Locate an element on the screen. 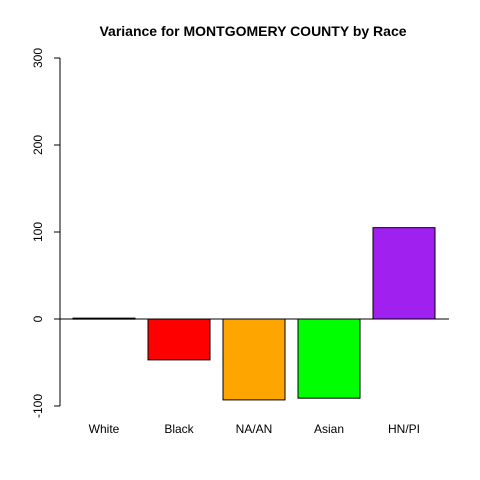  bar-white is located at coordinates (104, 318).